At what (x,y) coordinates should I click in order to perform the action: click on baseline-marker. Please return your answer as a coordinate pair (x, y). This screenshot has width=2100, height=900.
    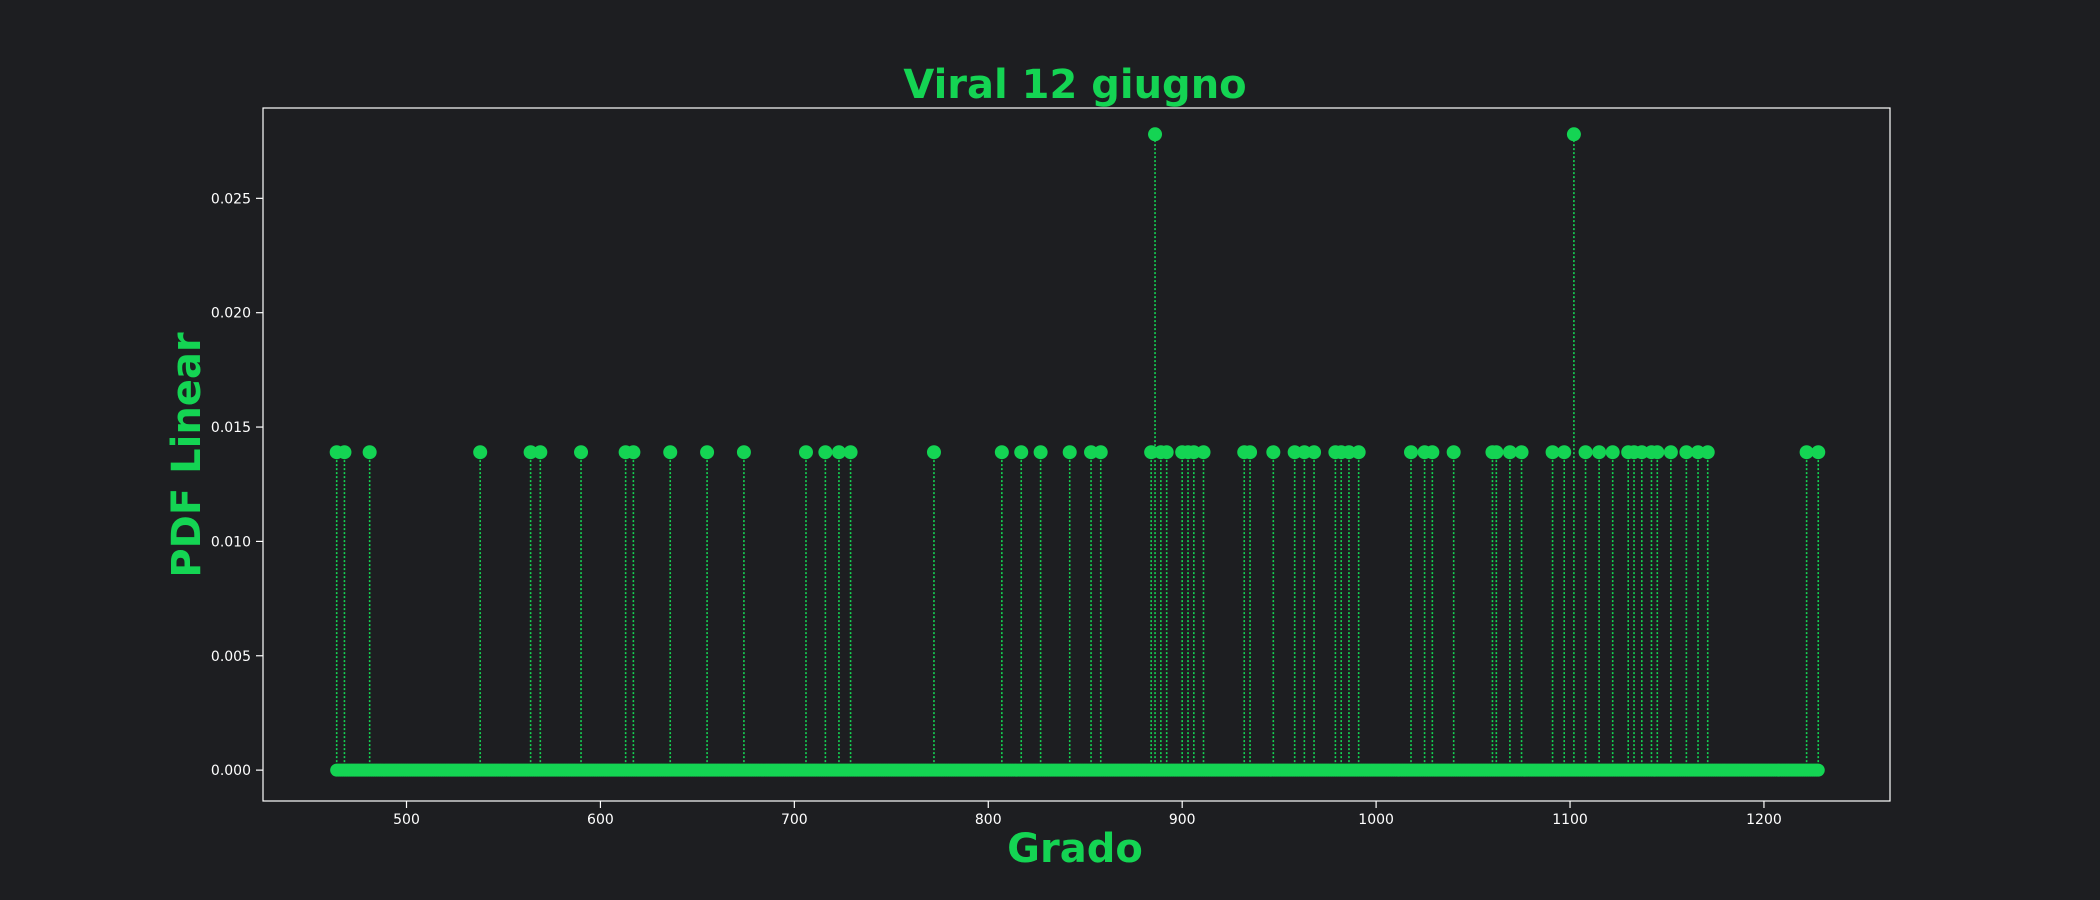
    Looking at the image, I should click on (1818, 770).